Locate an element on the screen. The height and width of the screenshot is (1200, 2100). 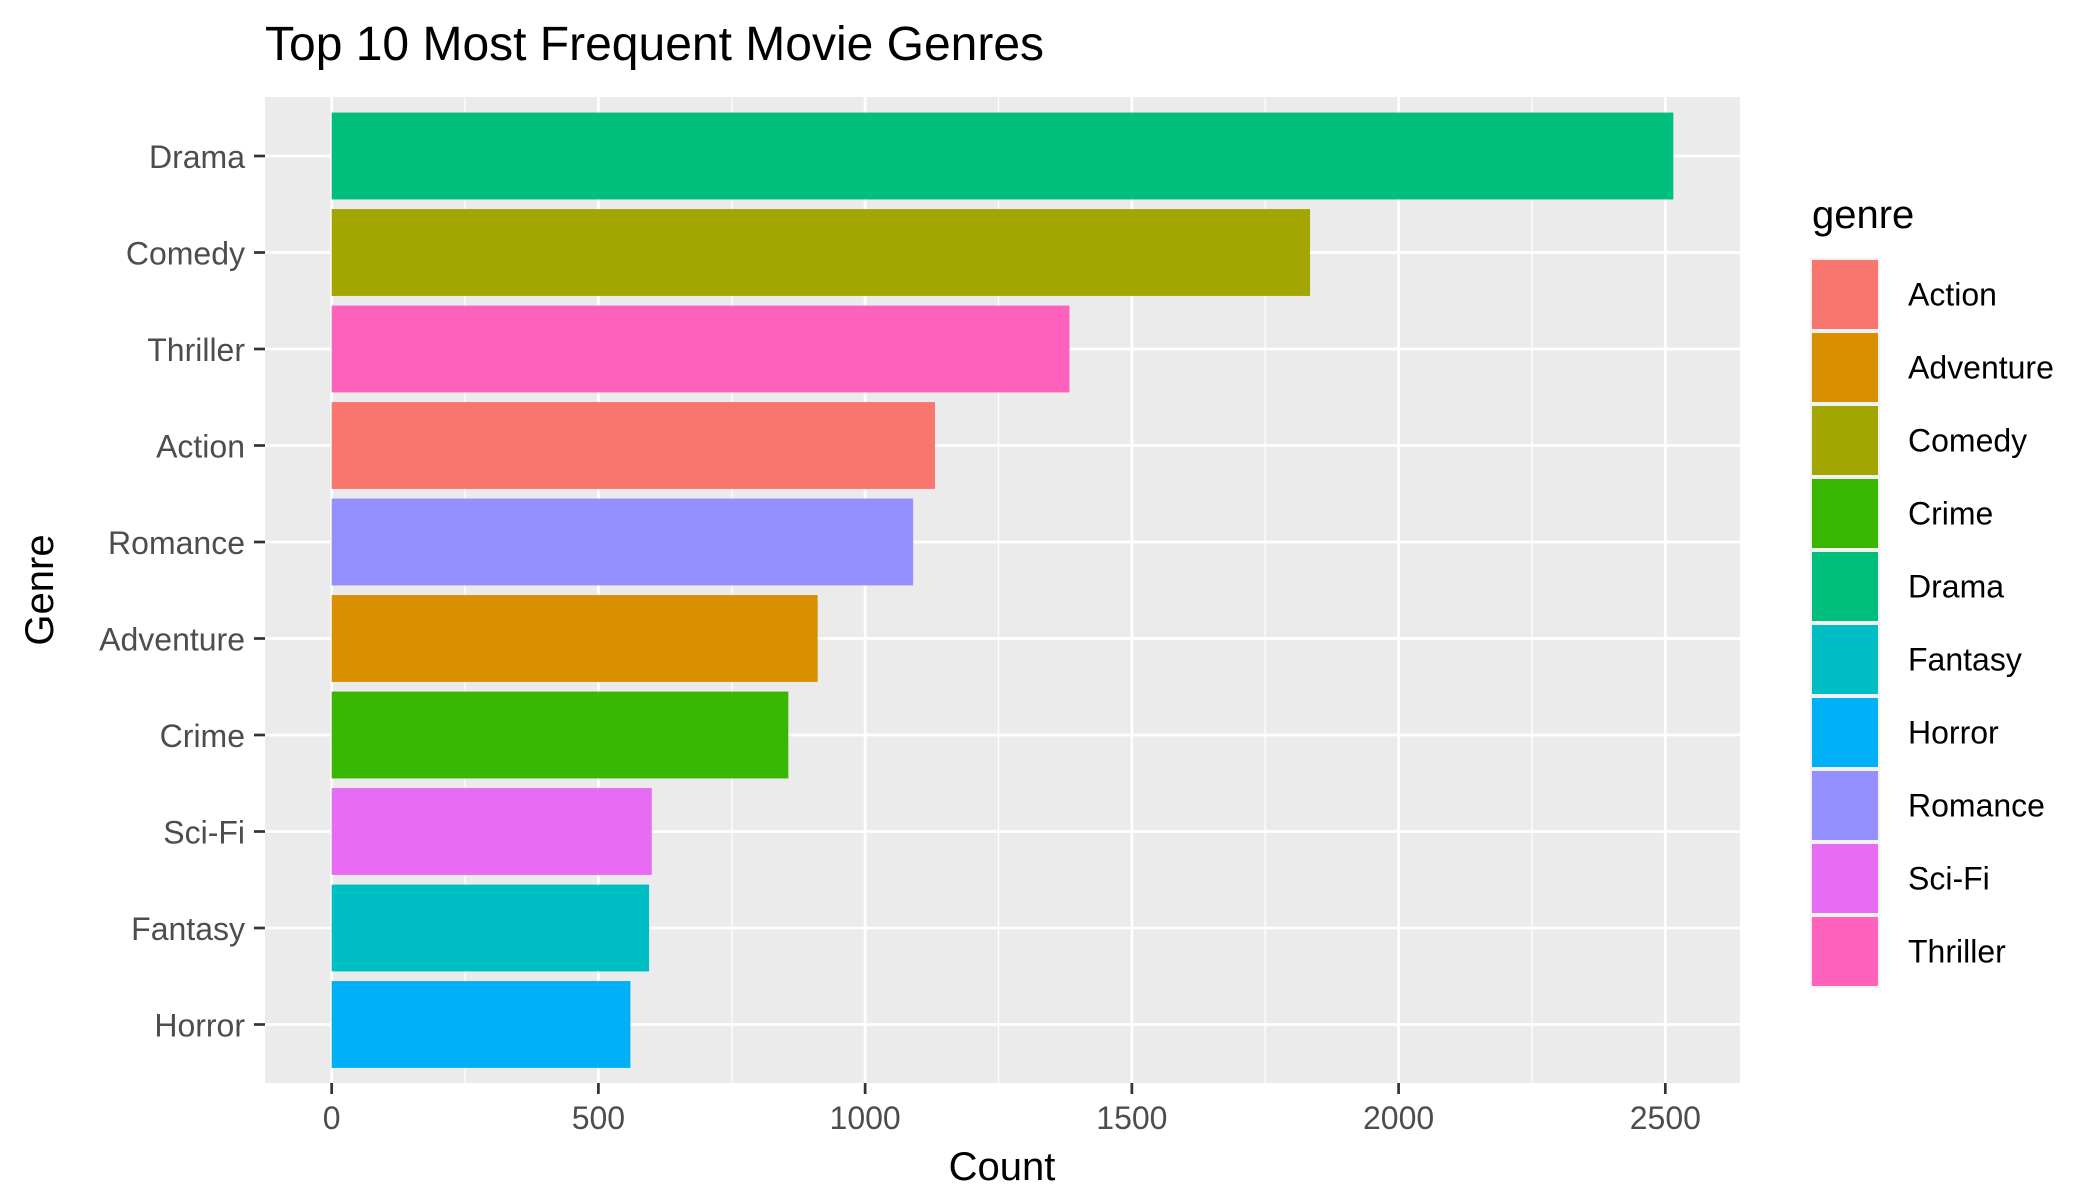
x-tick-label: 0 is located at coordinates (332, 1118).